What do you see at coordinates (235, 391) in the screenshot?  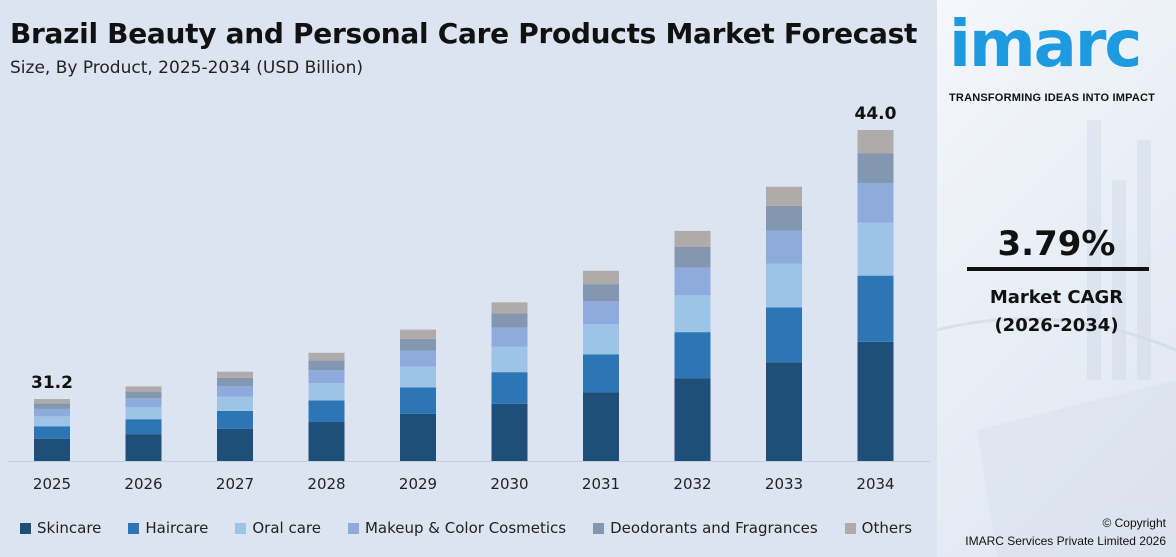 I see `bar-segment-makeup-color-cosmetics-2027` at bounding box center [235, 391].